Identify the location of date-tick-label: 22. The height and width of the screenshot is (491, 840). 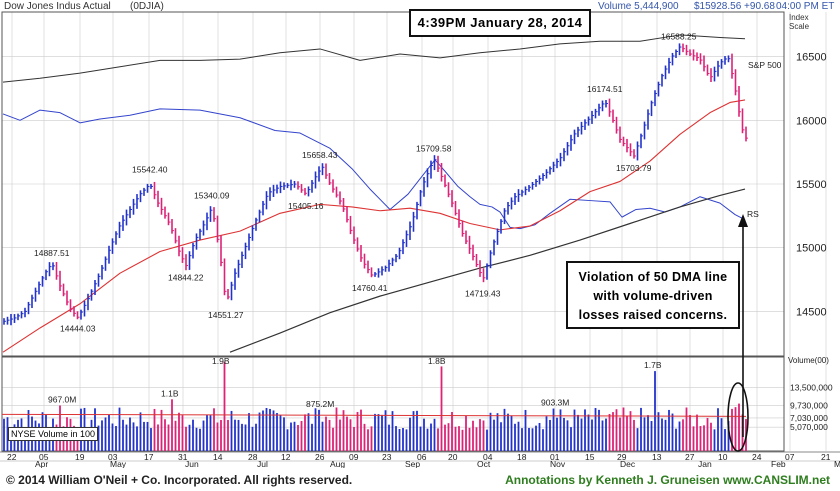
(12, 457).